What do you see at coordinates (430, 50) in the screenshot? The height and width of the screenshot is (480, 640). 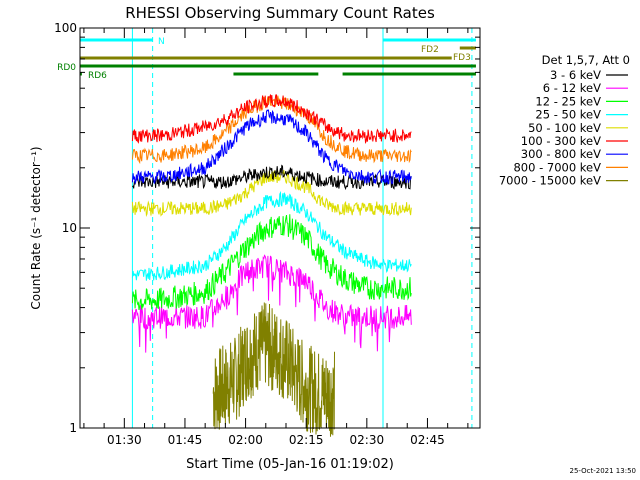 I see `state-label-fd2: FD2` at bounding box center [430, 50].